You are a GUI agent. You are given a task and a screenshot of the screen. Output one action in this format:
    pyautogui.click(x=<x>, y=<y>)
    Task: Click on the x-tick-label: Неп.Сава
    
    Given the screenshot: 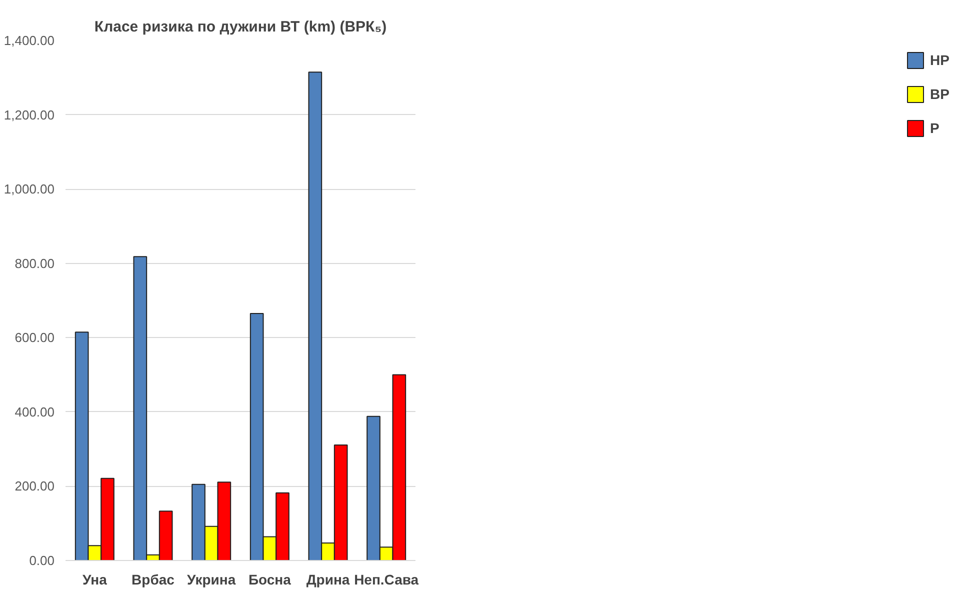 What is the action you would take?
    pyautogui.click(x=386, y=580)
    